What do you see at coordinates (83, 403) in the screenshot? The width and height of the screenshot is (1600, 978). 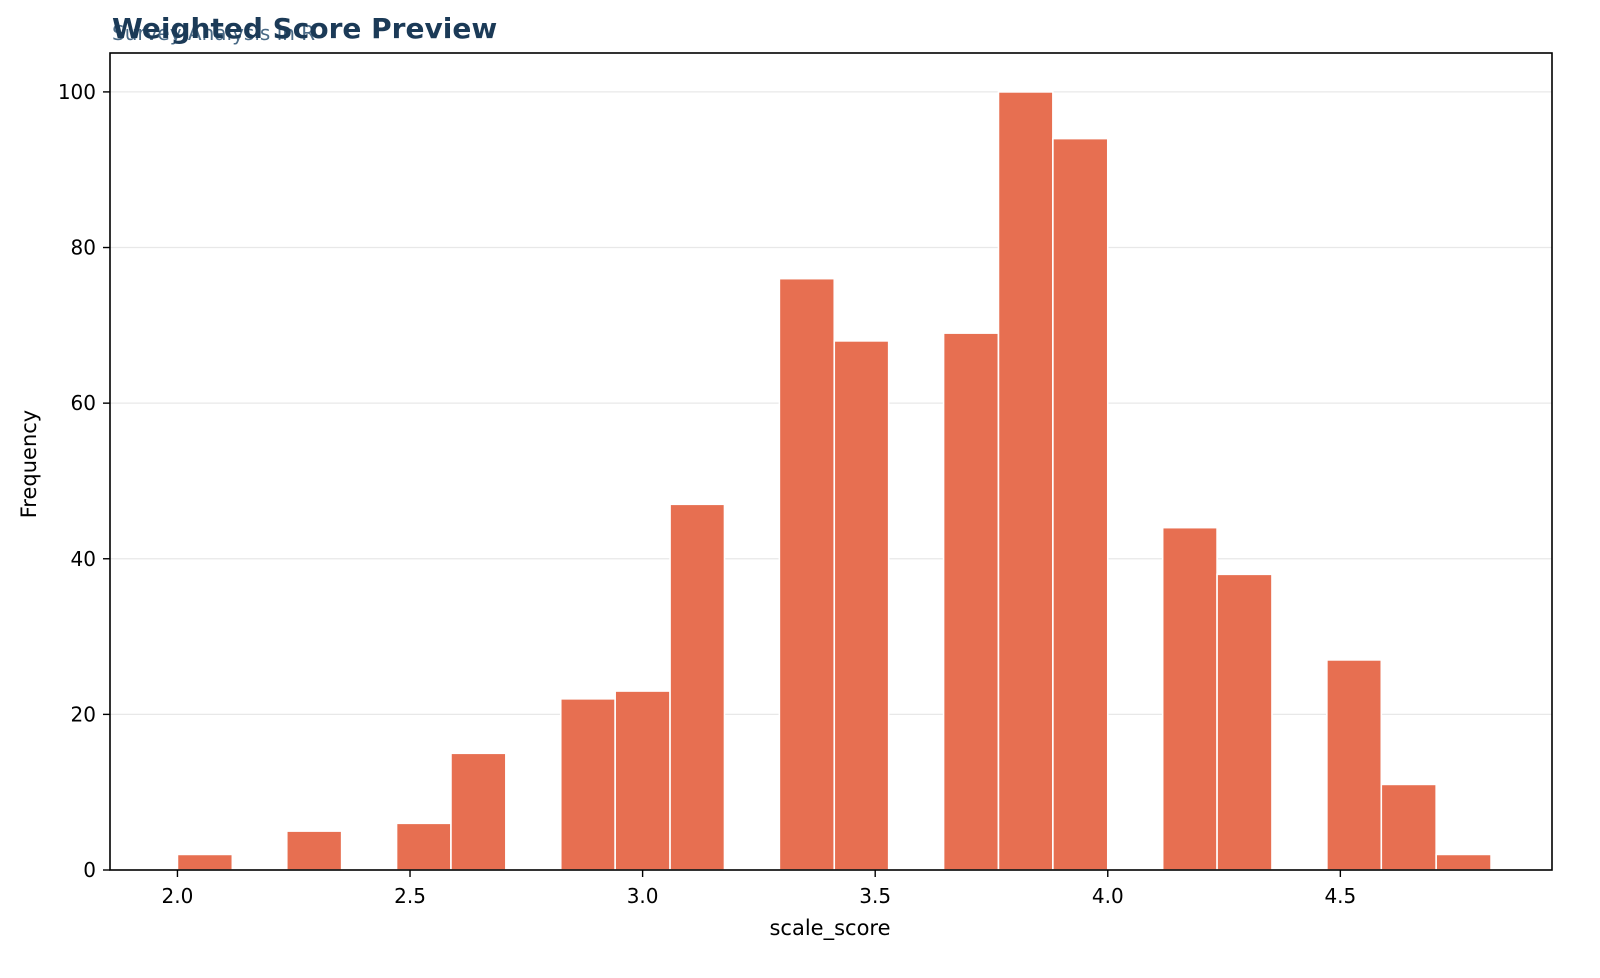 I see `y-tick-label: 60` at bounding box center [83, 403].